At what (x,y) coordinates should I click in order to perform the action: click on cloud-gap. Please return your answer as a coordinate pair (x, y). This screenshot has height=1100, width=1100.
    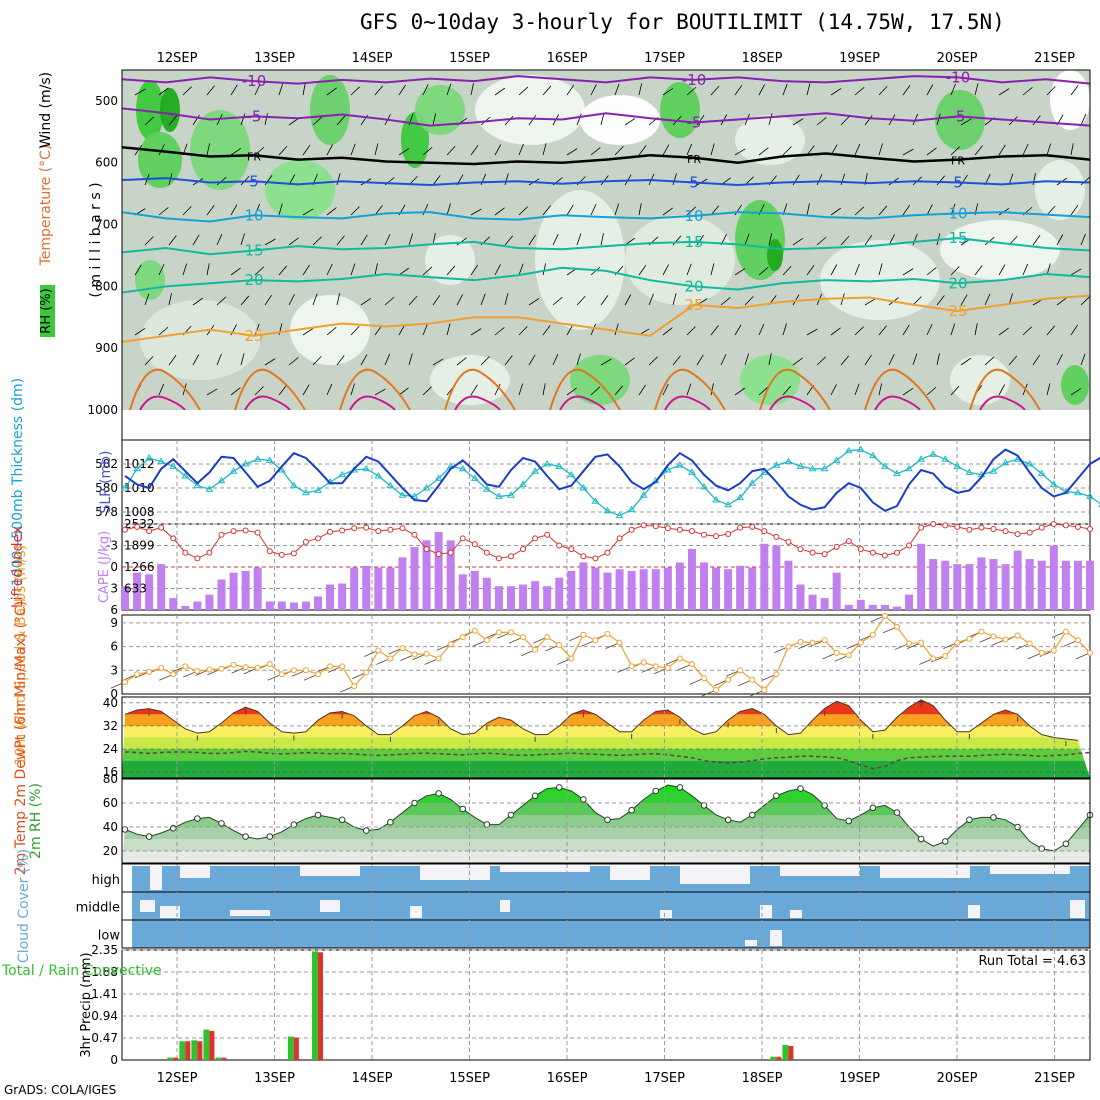
    Looking at the image, I should click on (195, 872).